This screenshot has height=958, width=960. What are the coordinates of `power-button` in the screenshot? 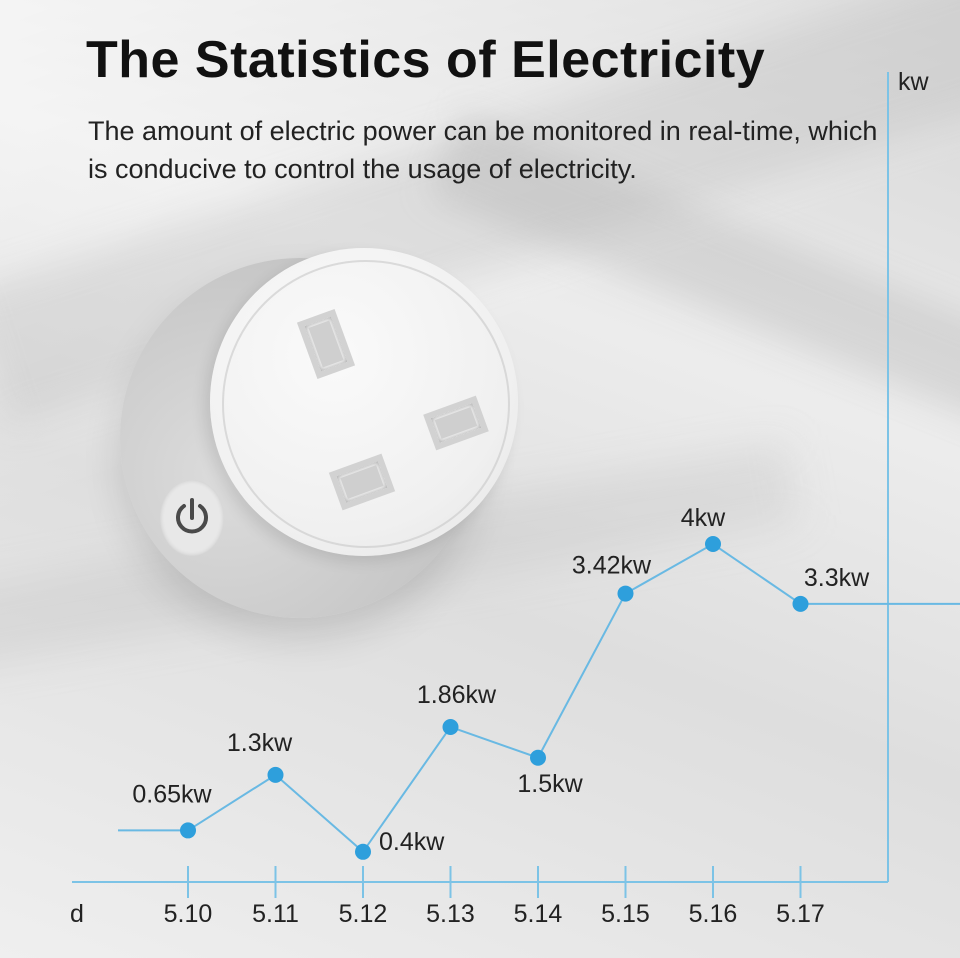 It's located at (192, 518).